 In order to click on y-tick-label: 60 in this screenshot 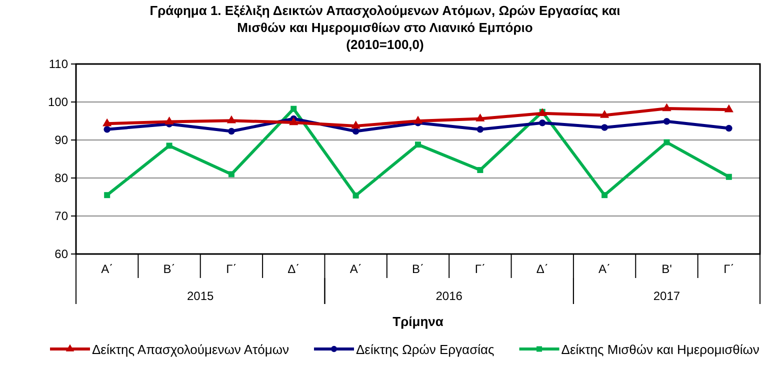, I will do `click(61, 253)`.